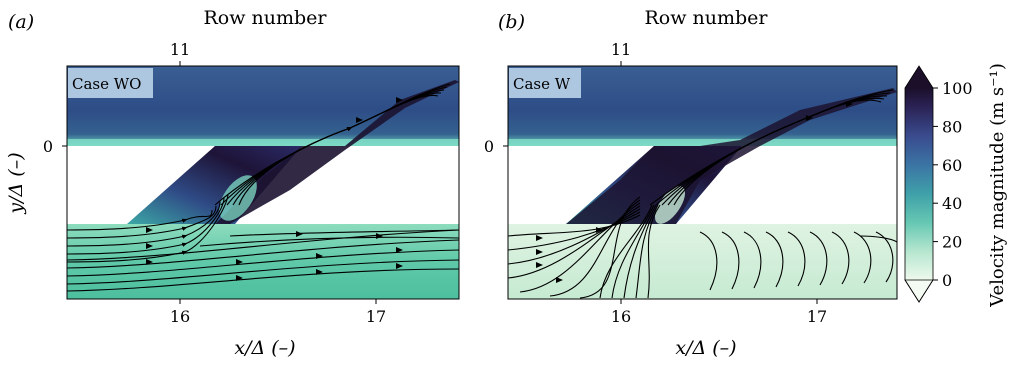 Image resolution: width=1016 pixels, height=368 pixels. Describe the element at coordinates (21, 22) in the screenshot. I see `panel-a-label: (a)` at that location.